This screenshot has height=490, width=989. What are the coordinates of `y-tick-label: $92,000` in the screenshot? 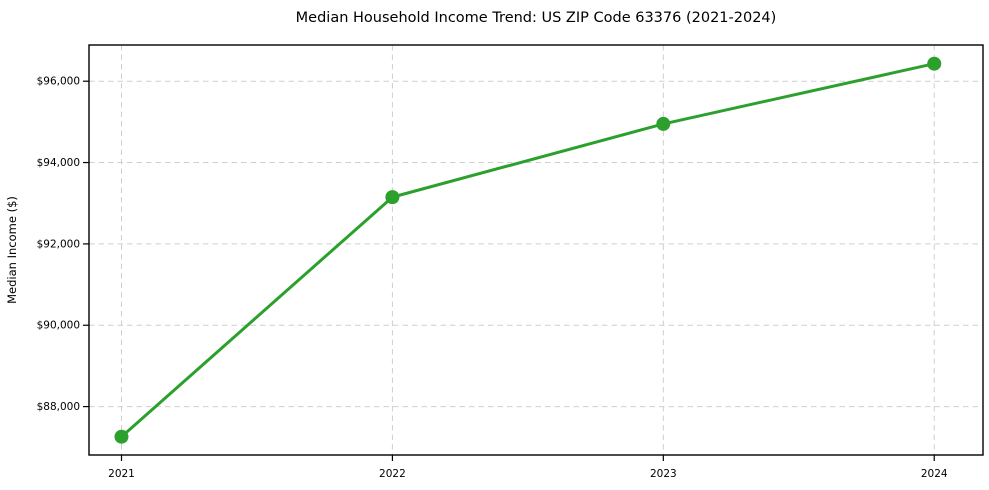 It's located at (58, 244).